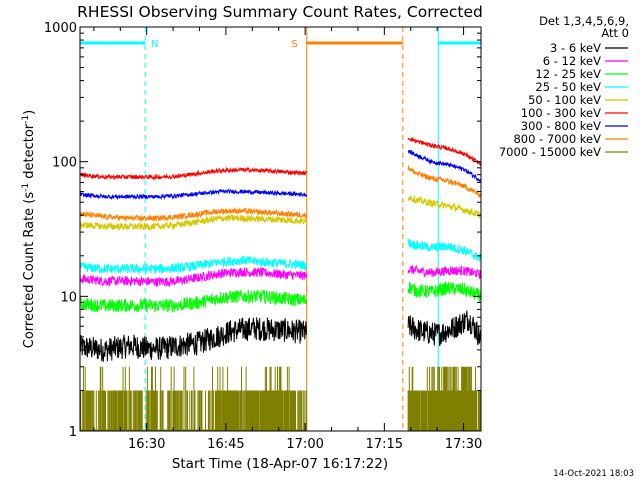  I want to click on y-tick-label: 1, so click(73, 432).